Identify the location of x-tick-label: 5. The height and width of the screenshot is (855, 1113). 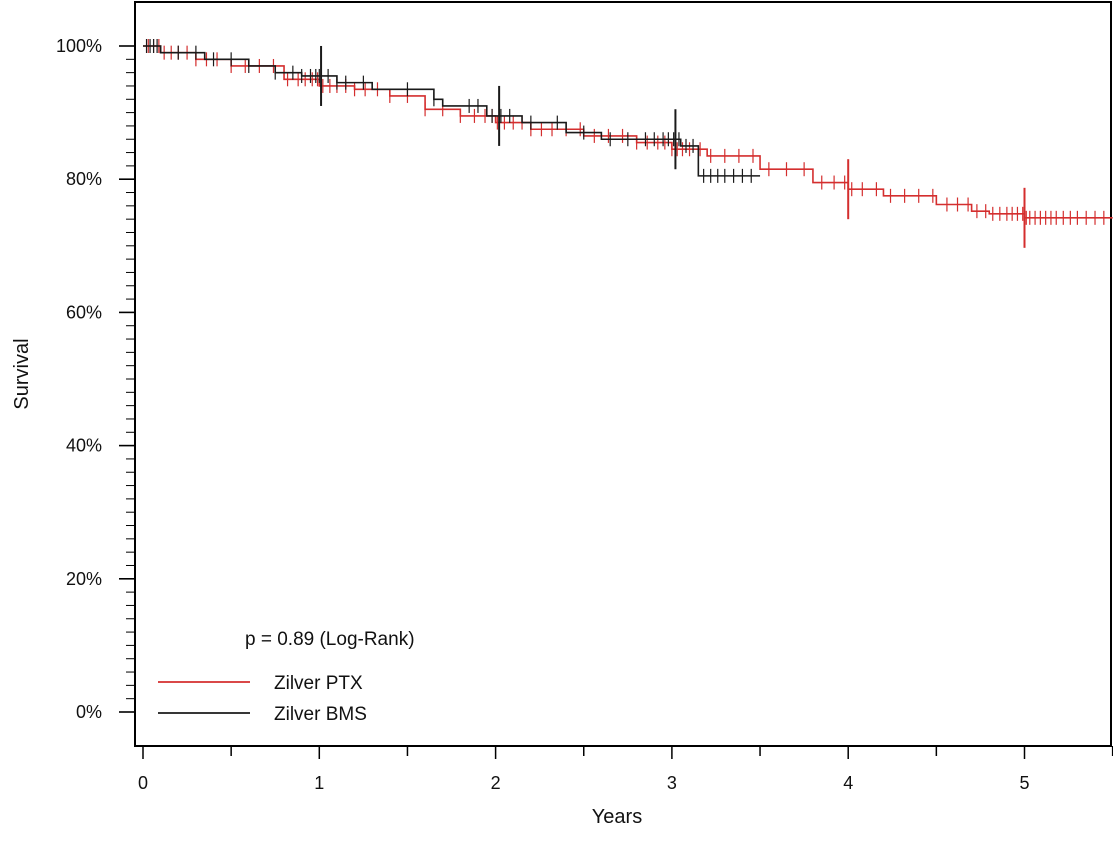
(1024, 783).